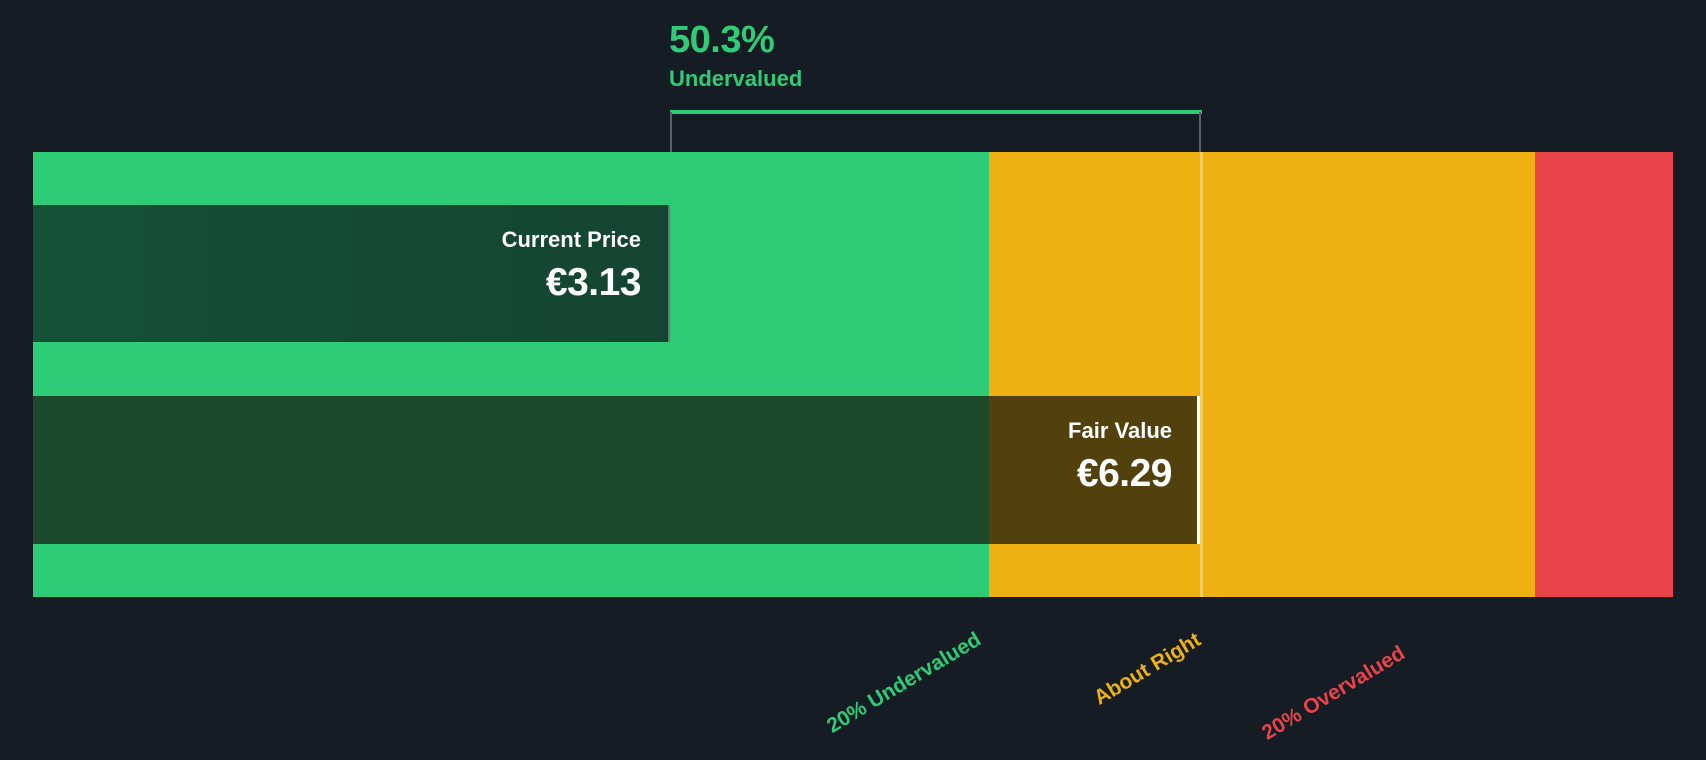 The height and width of the screenshot is (760, 1706). What do you see at coordinates (1333, 693) in the screenshot?
I see `axis-label-overvalued: 20% Overvalued` at bounding box center [1333, 693].